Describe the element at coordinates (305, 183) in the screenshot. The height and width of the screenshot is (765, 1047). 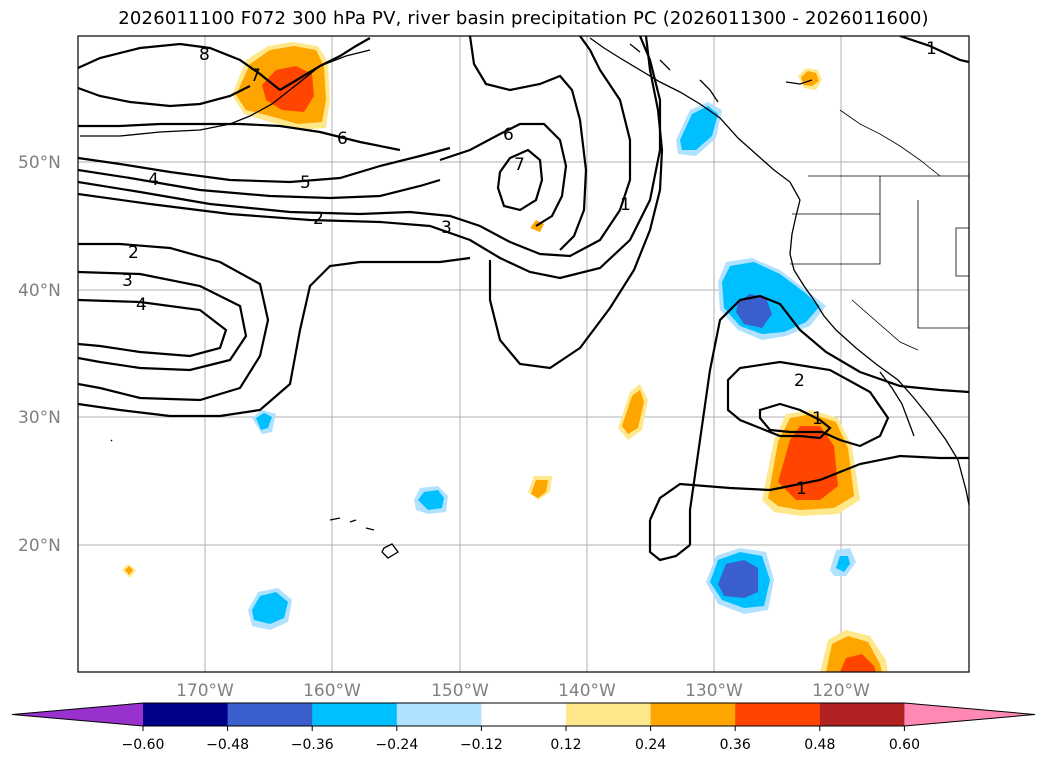
I see `contour-label: 5` at that location.